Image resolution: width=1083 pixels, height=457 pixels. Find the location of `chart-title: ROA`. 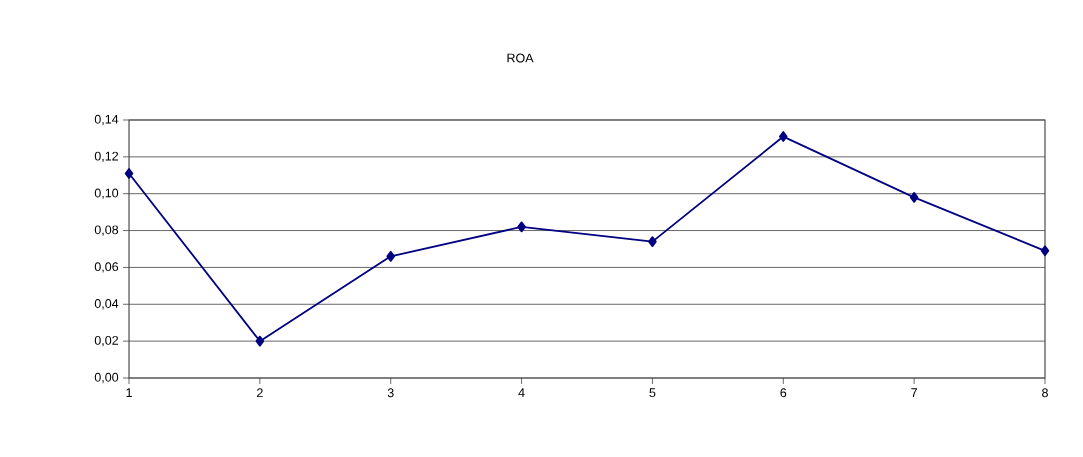

chart-title: ROA is located at coordinates (520, 58).